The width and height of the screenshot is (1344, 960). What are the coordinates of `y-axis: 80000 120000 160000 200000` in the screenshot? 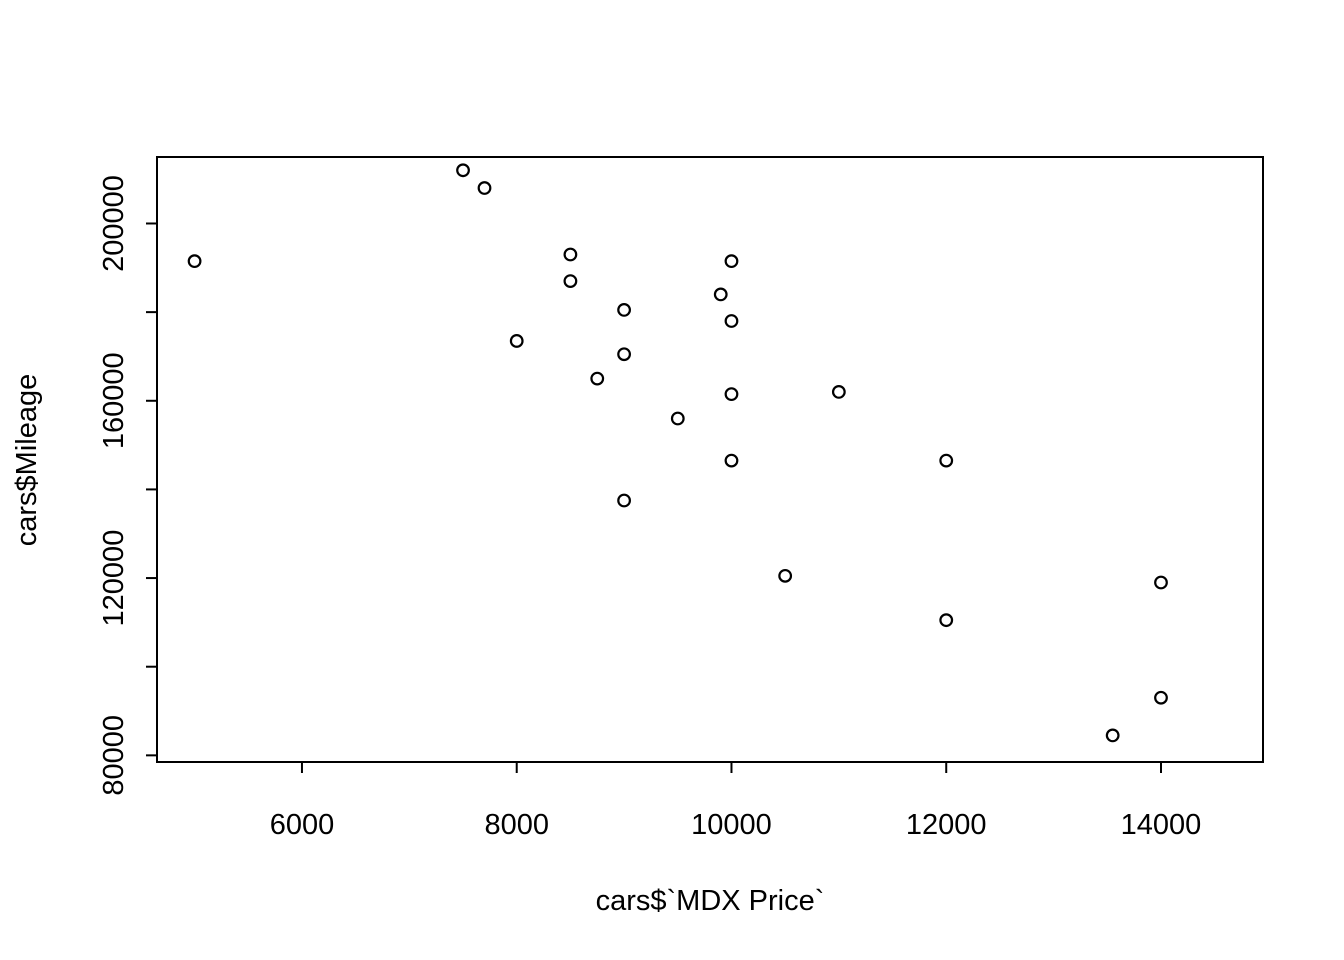 It's located at (128, 485).